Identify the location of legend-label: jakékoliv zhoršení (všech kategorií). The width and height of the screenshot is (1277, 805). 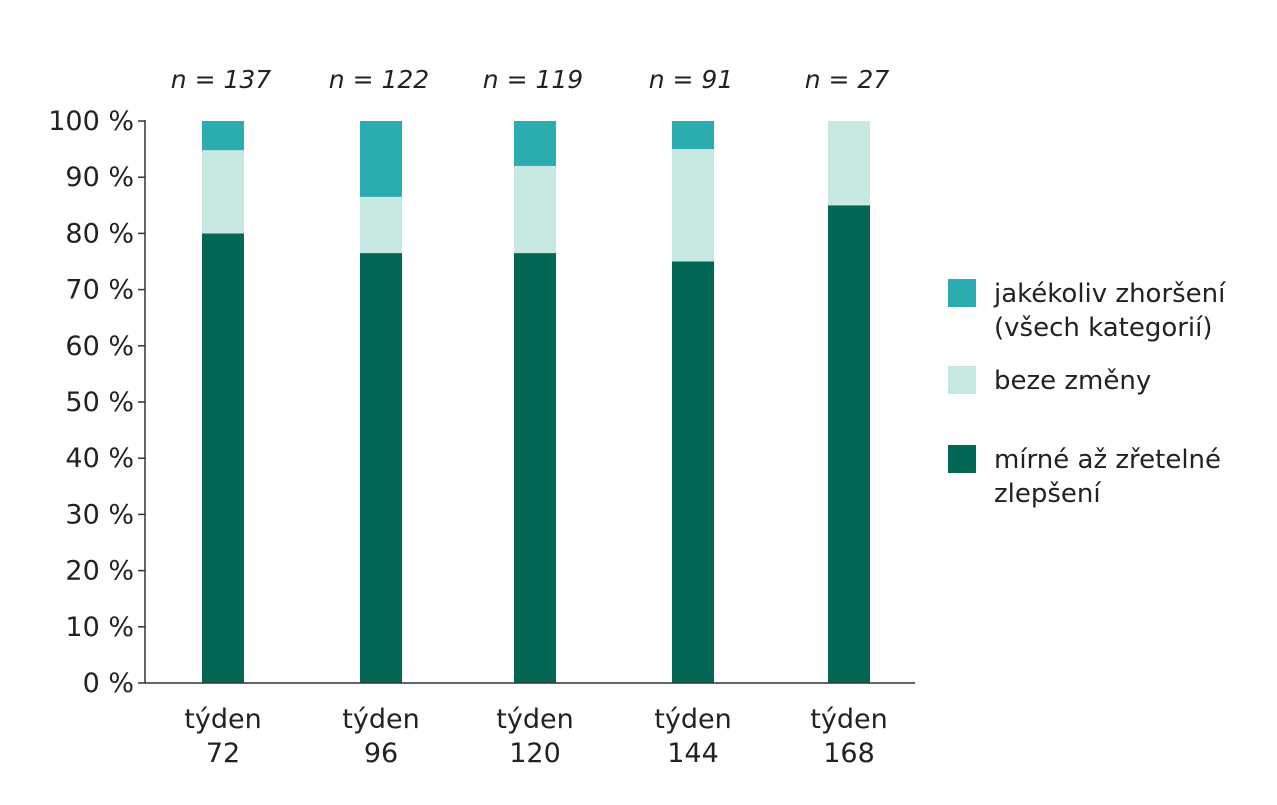
(1109, 311).